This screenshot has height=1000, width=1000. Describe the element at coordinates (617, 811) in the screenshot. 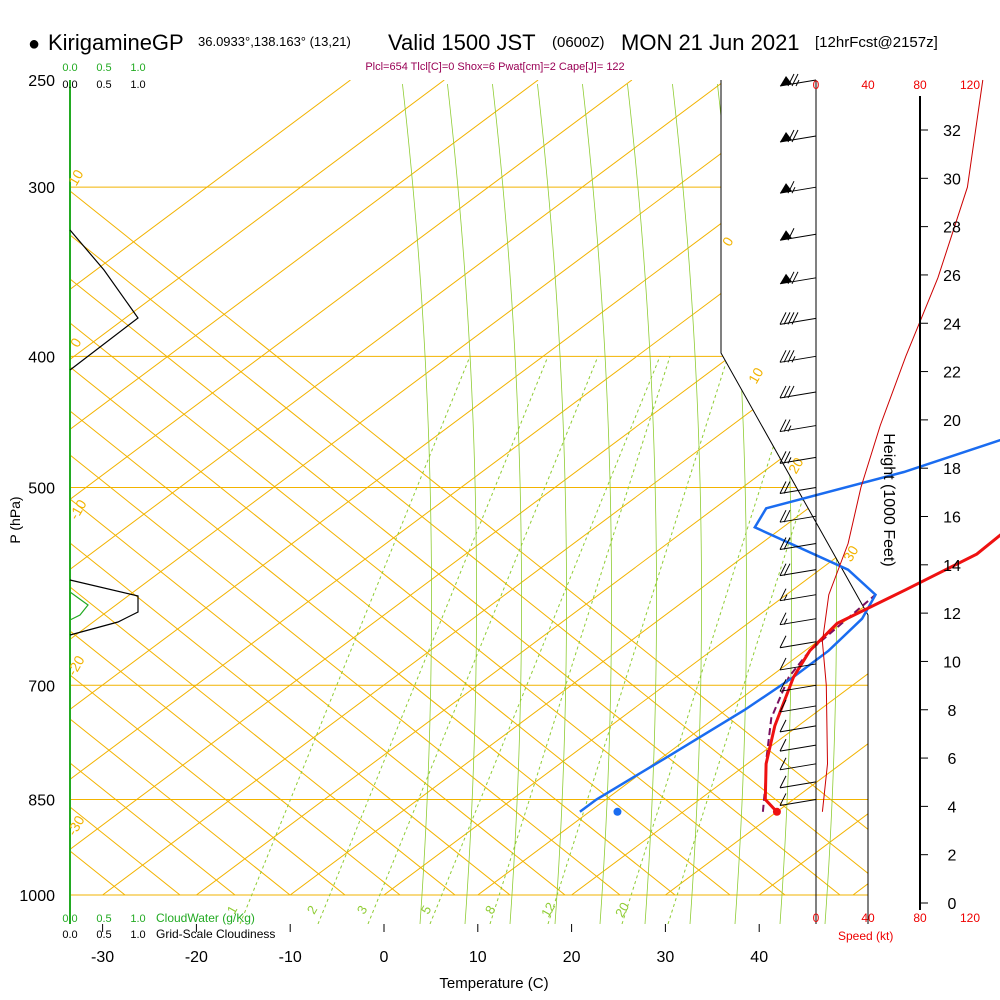

I see `surface-dewpoint-dot` at that location.